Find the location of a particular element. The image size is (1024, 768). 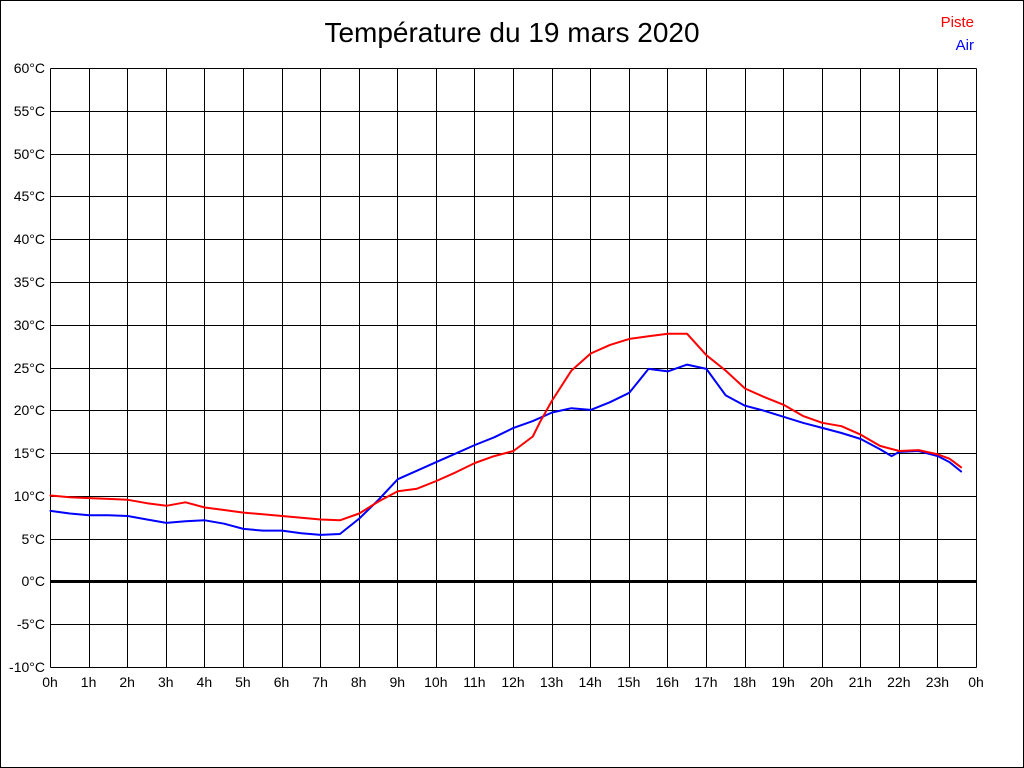

x-tick-label: 10h is located at coordinates (436, 682).